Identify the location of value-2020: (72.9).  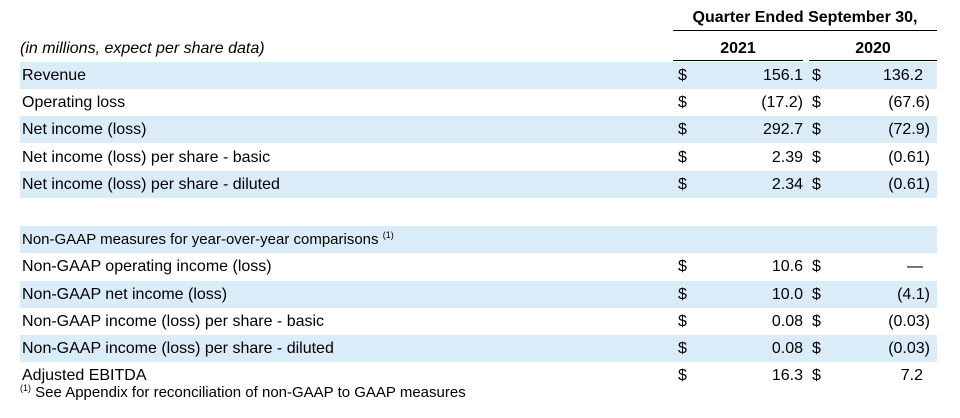
(909, 129).